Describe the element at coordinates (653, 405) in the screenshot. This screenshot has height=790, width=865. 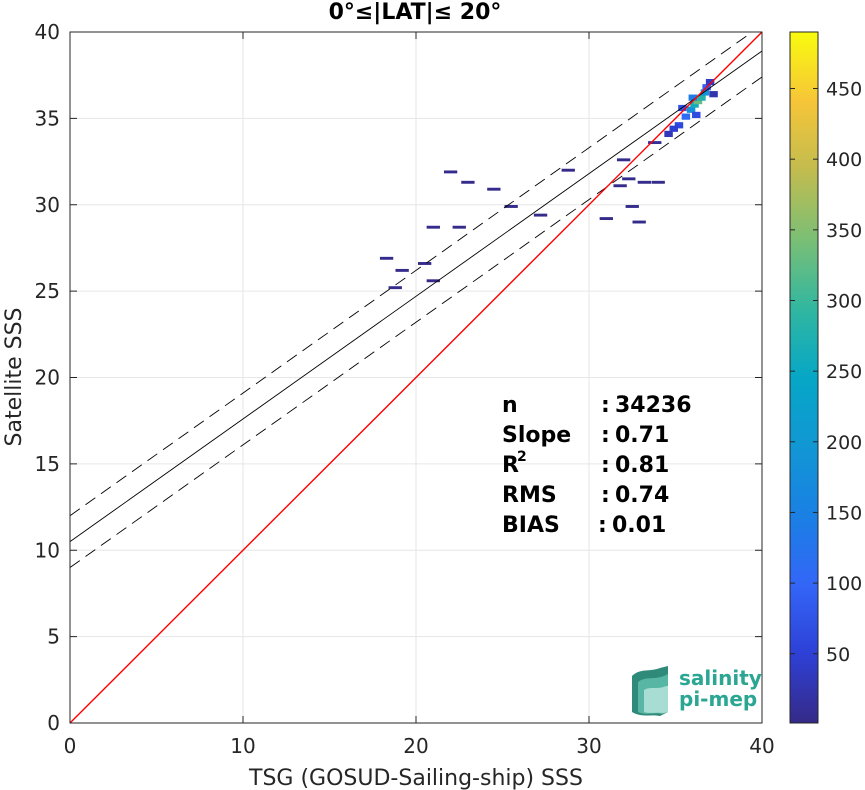
I see `stat-value: 34236` at that location.